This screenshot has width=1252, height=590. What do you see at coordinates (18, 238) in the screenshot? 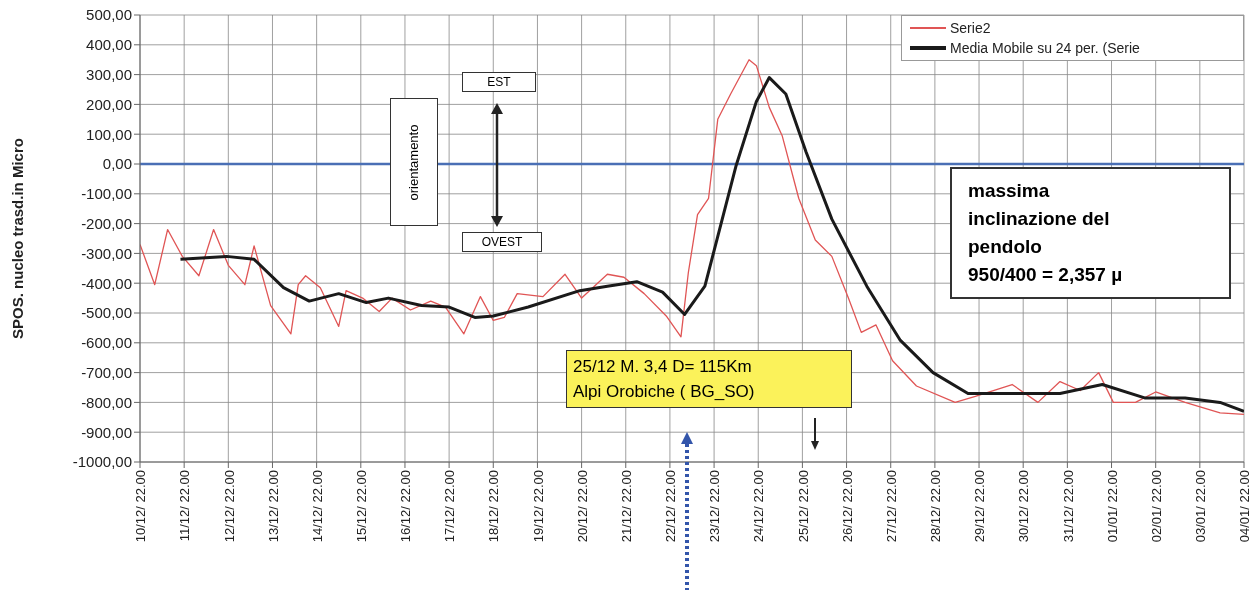
I see `y-axis-title: SPOS. nucleo trasd.in Micro` at bounding box center [18, 238].